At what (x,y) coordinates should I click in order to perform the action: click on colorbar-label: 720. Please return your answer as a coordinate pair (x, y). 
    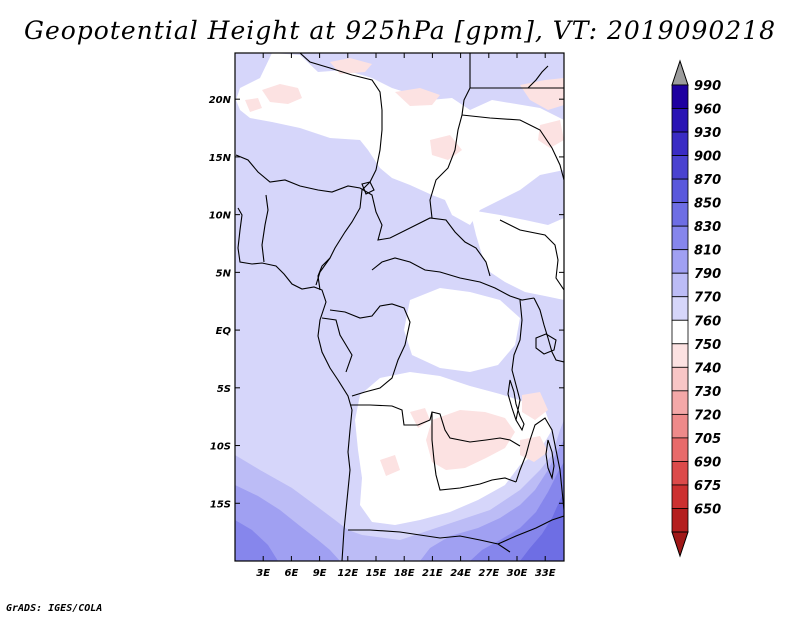
    Looking at the image, I should click on (707, 415).